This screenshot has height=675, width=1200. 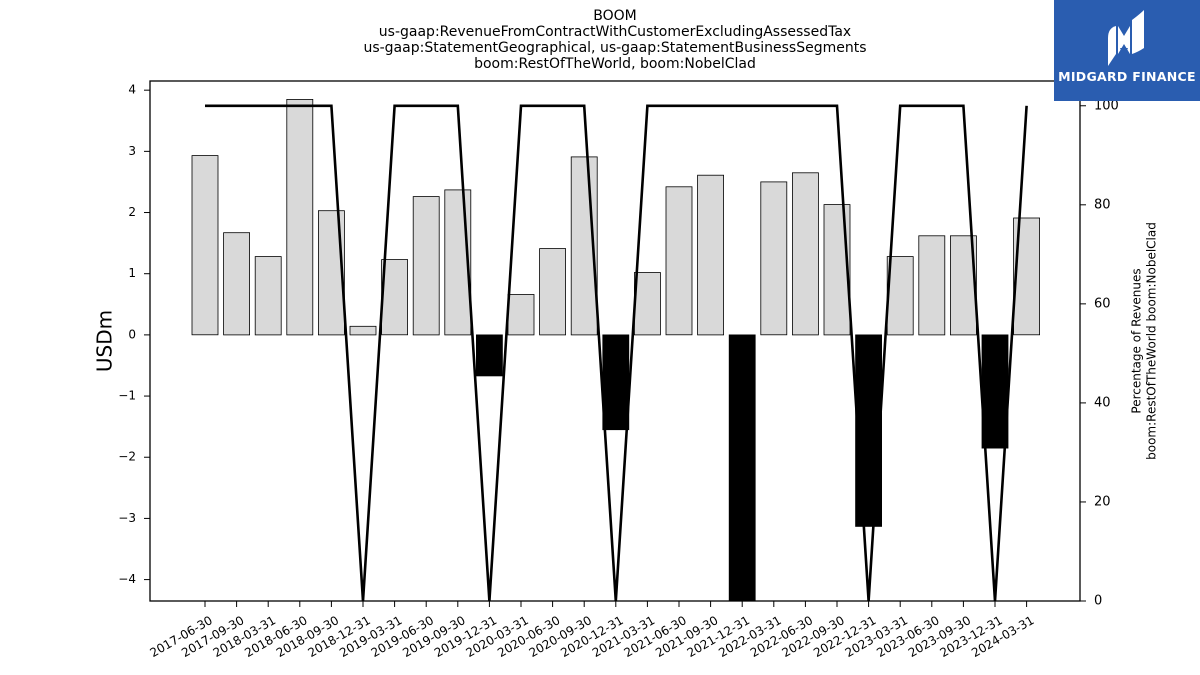 I want to click on y-tick-label: −2, so click(x=127, y=457).